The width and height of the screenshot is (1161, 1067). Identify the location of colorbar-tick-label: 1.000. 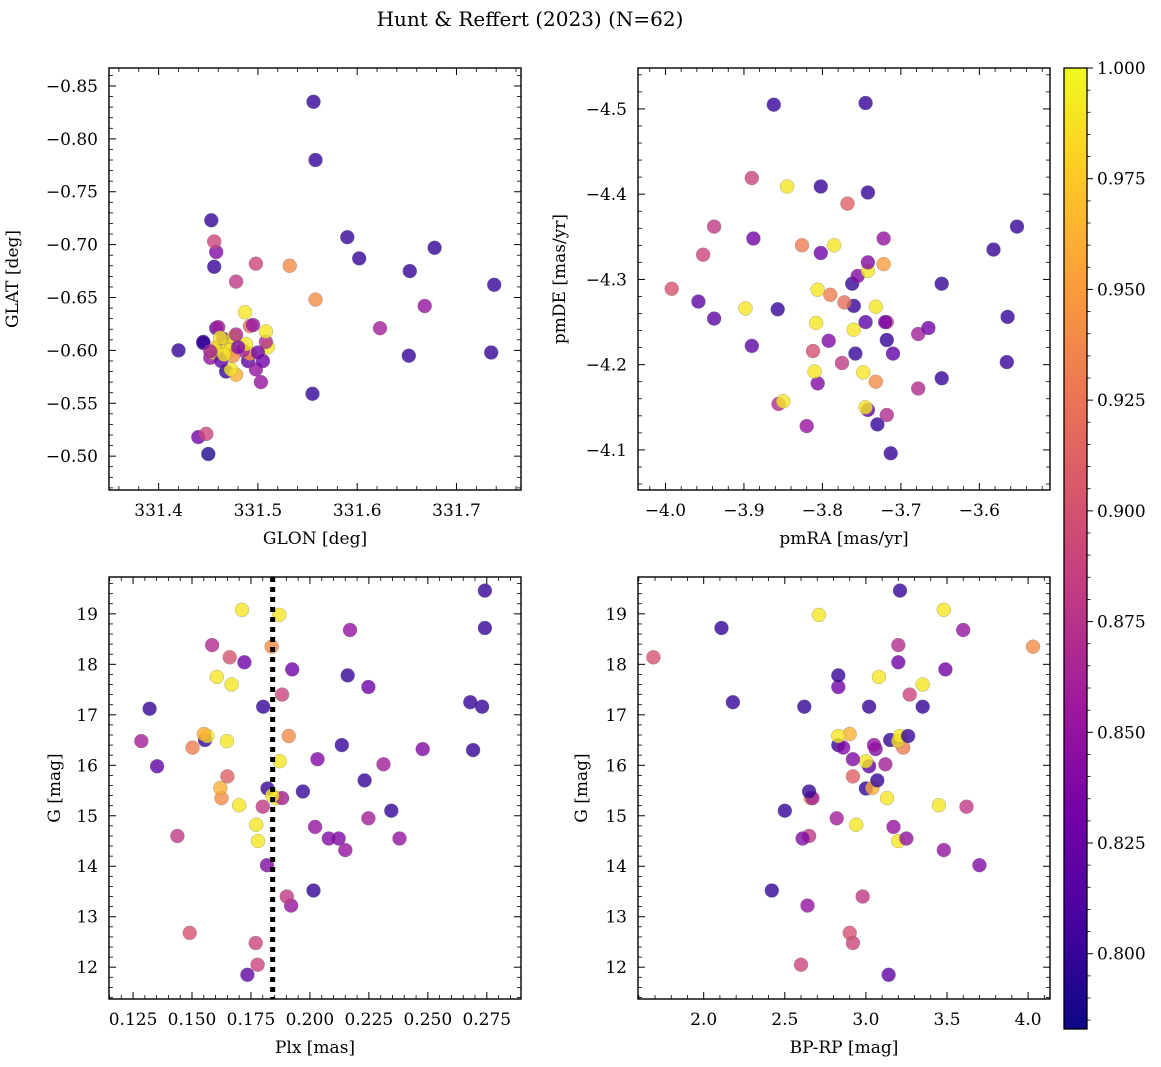
(1121, 69).